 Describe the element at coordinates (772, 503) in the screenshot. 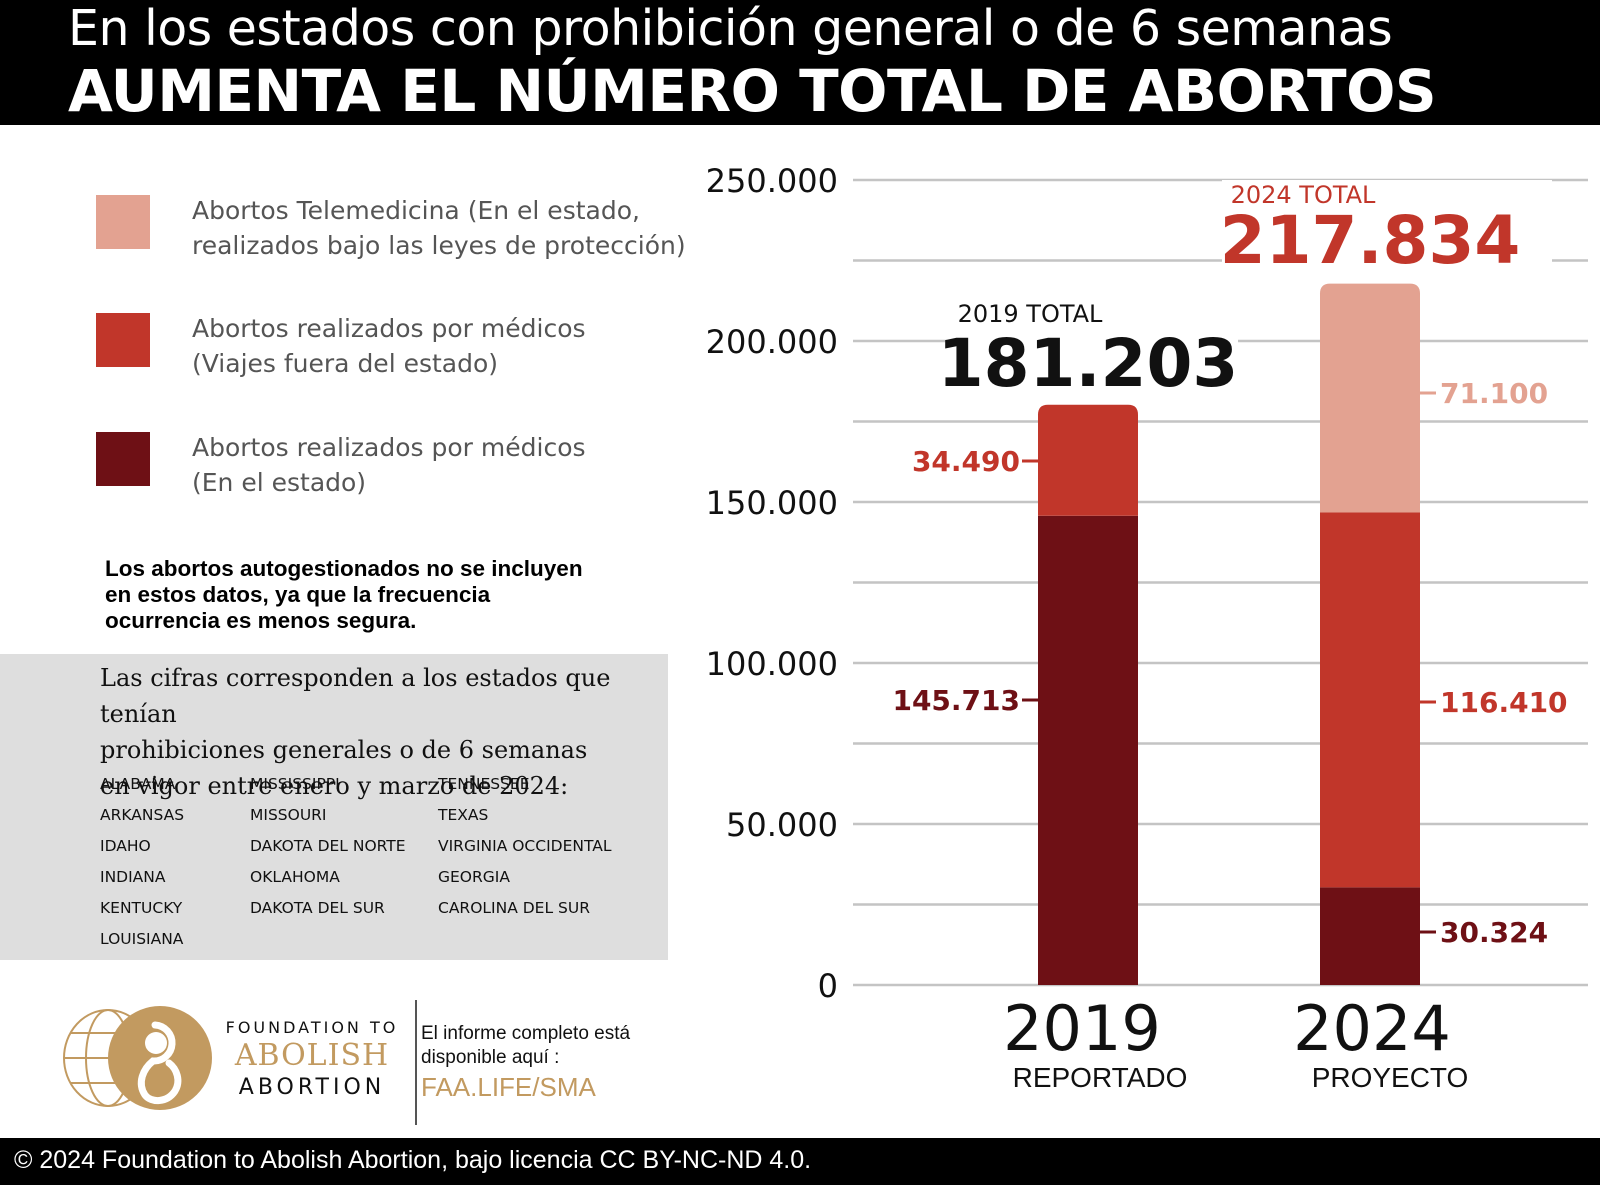

I see `y-tick-label: 150.000` at that location.